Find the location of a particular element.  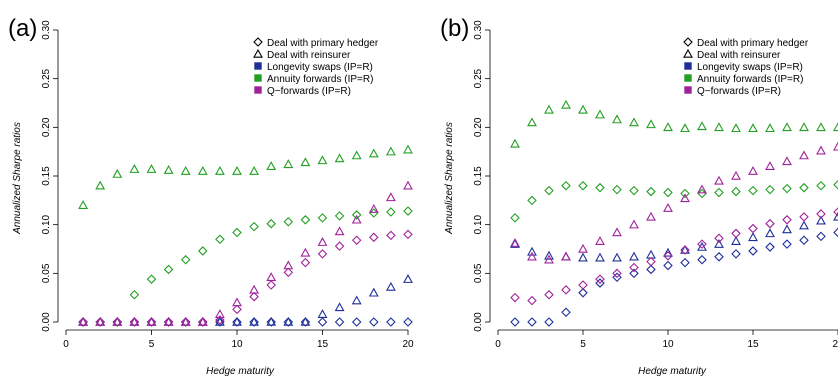

panel-label: (a) is located at coordinates (22, 28).